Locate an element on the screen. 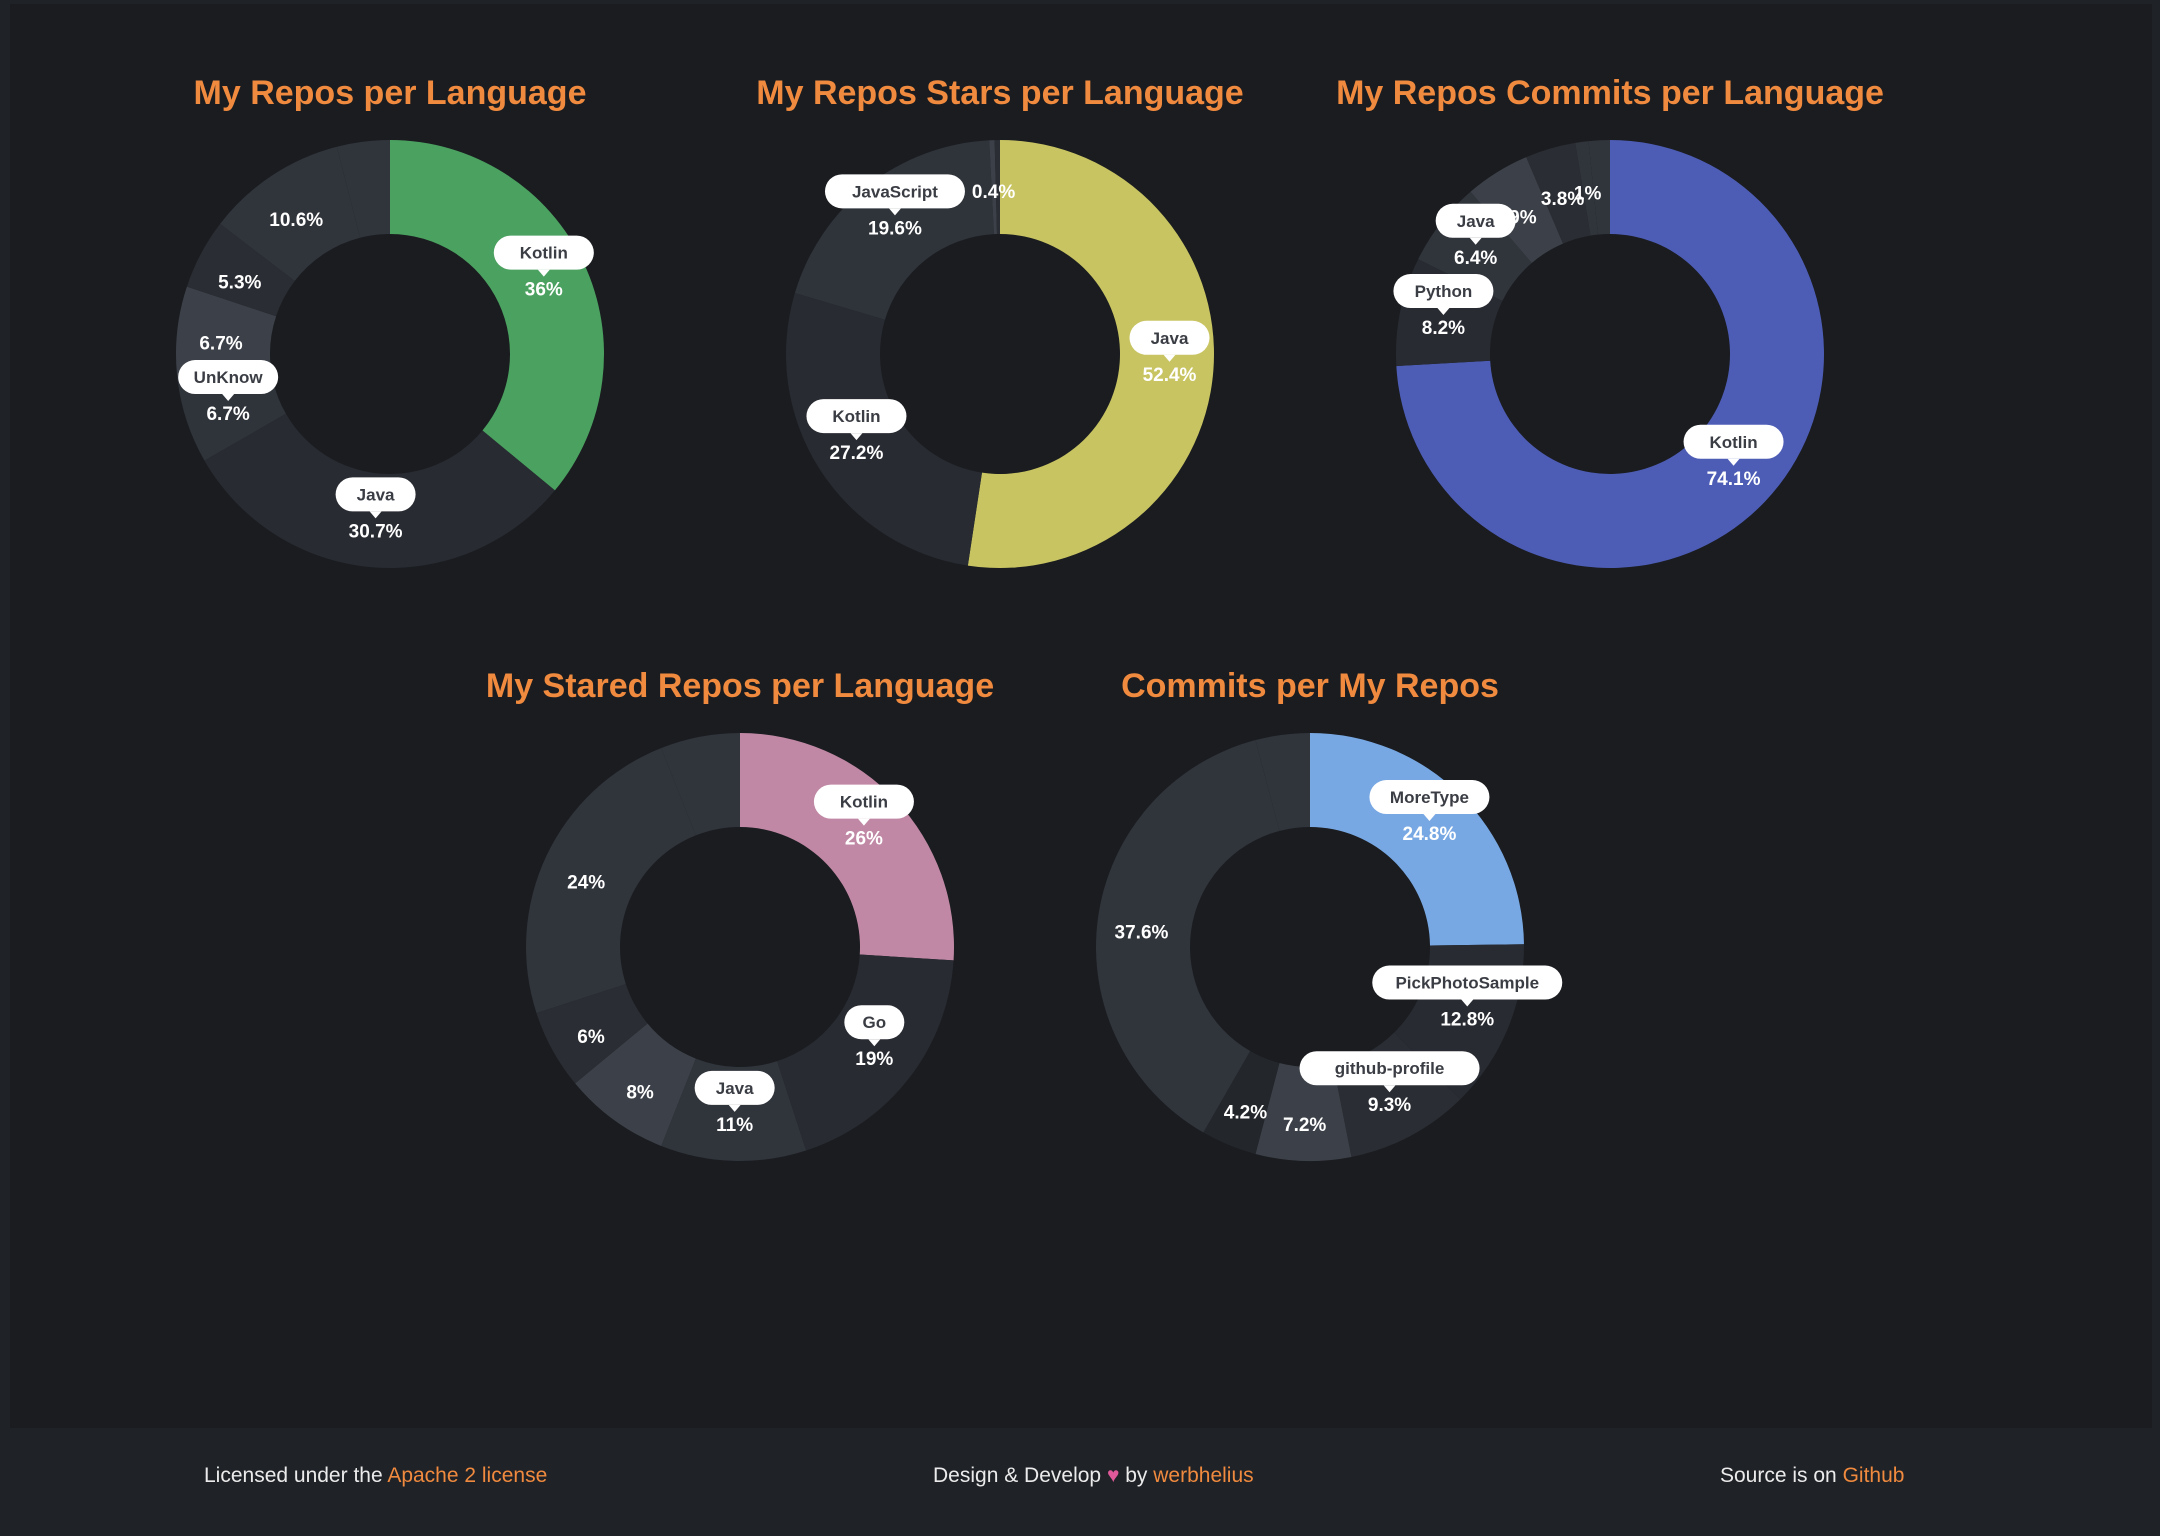 The image size is (2160, 1536). slice-value-label: 7.2% is located at coordinates (1304, 1125).